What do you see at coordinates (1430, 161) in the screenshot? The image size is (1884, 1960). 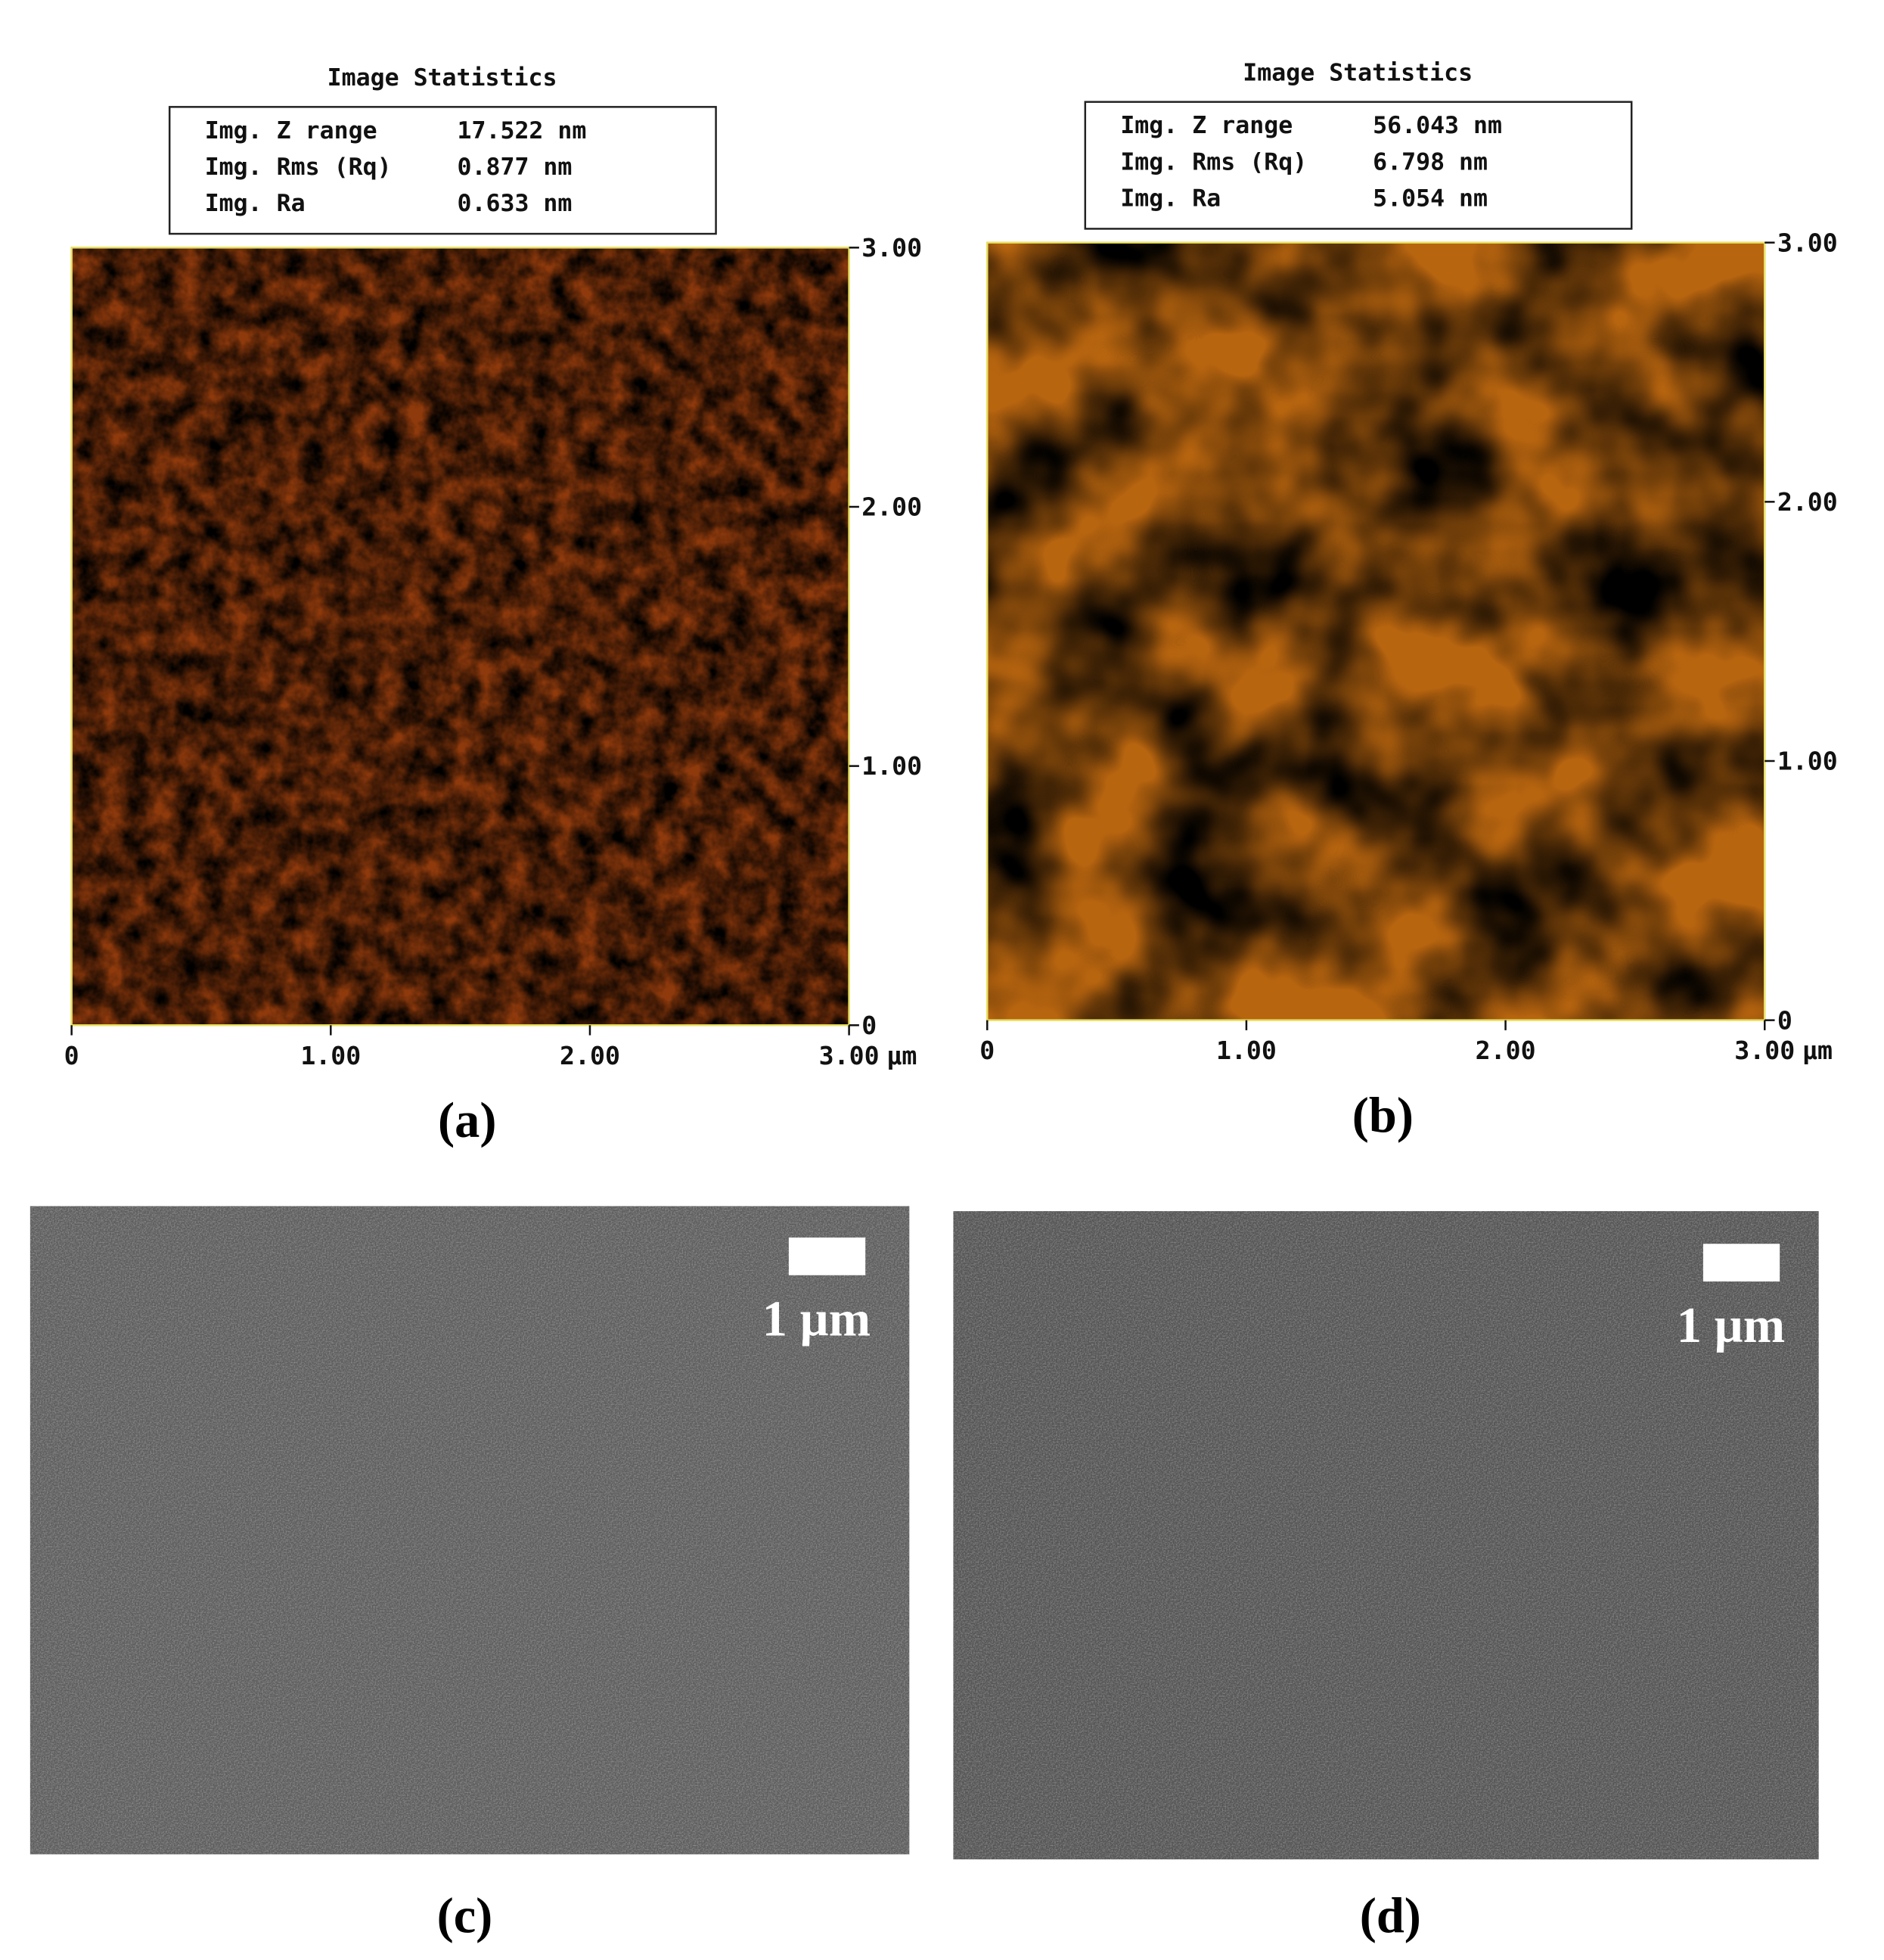 I see `stat-value: 6.798 nm` at bounding box center [1430, 161].